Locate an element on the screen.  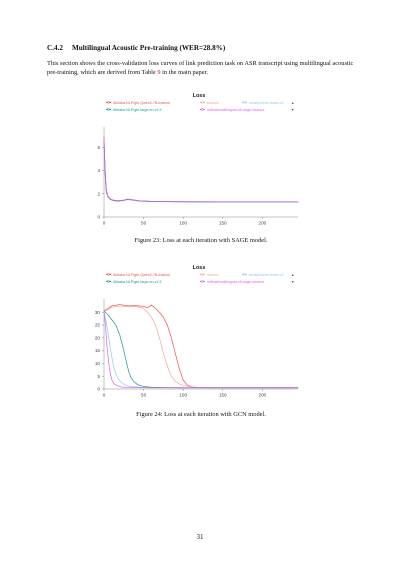
gcn-legend-item: random is located at coordinates (209, 275).